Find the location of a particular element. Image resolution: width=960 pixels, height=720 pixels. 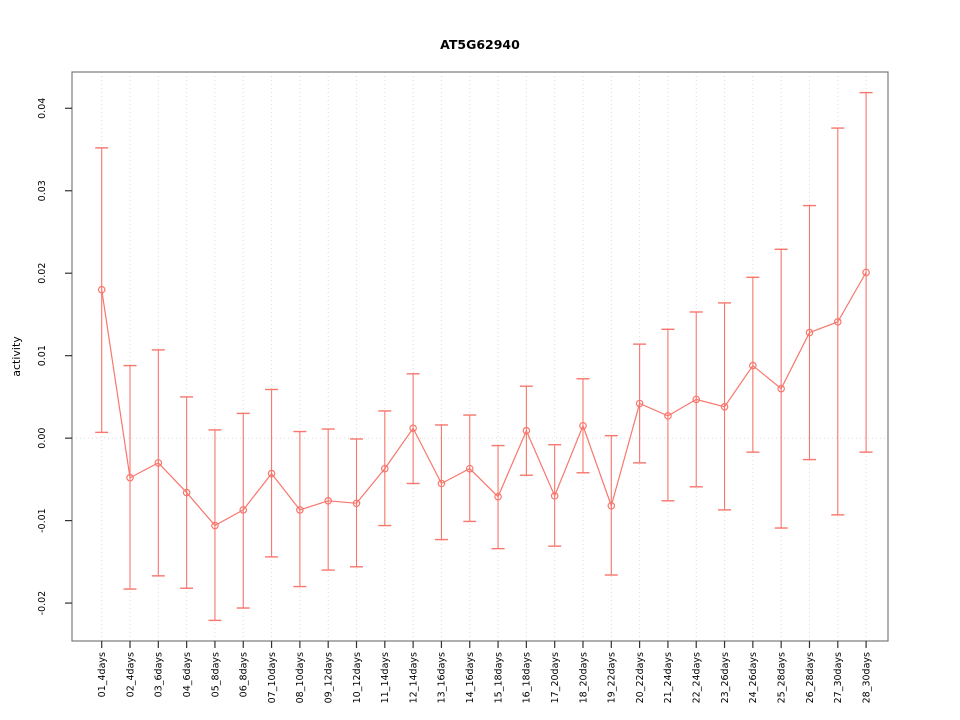

y-axis-label: activity is located at coordinates (16, 356).